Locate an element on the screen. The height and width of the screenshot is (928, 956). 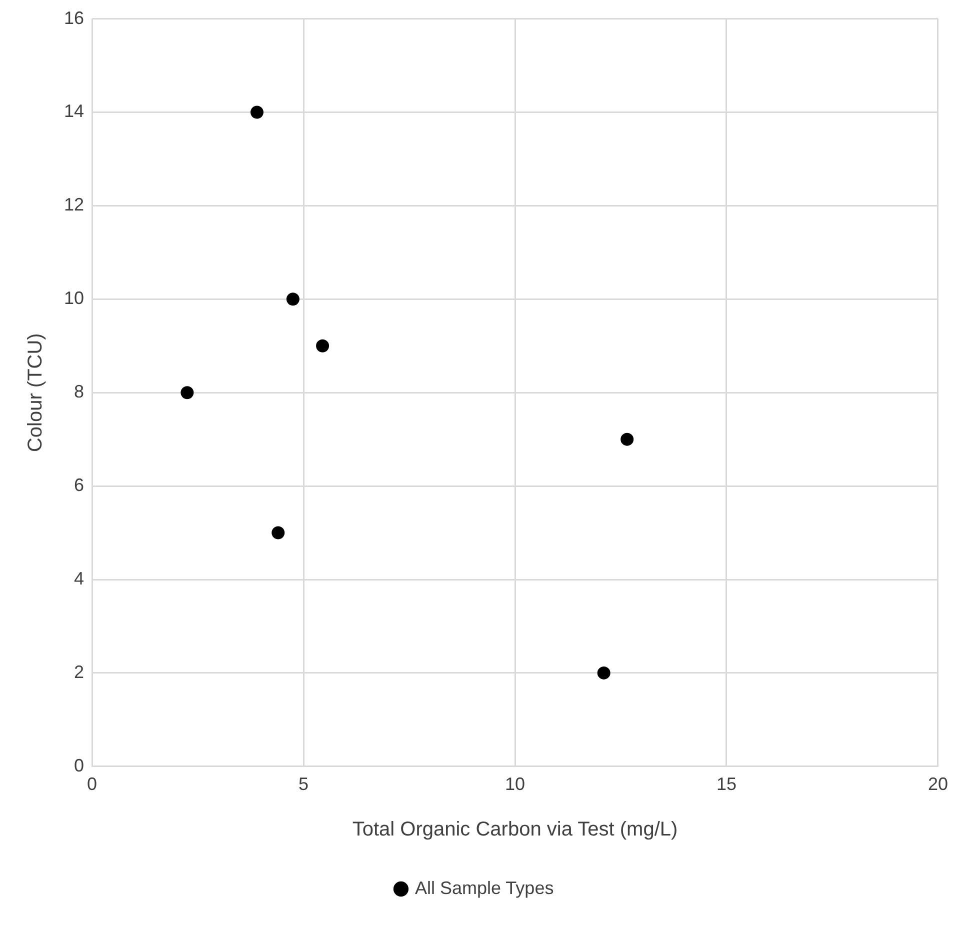
y-tick-label: 16 is located at coordinates (74, 18).